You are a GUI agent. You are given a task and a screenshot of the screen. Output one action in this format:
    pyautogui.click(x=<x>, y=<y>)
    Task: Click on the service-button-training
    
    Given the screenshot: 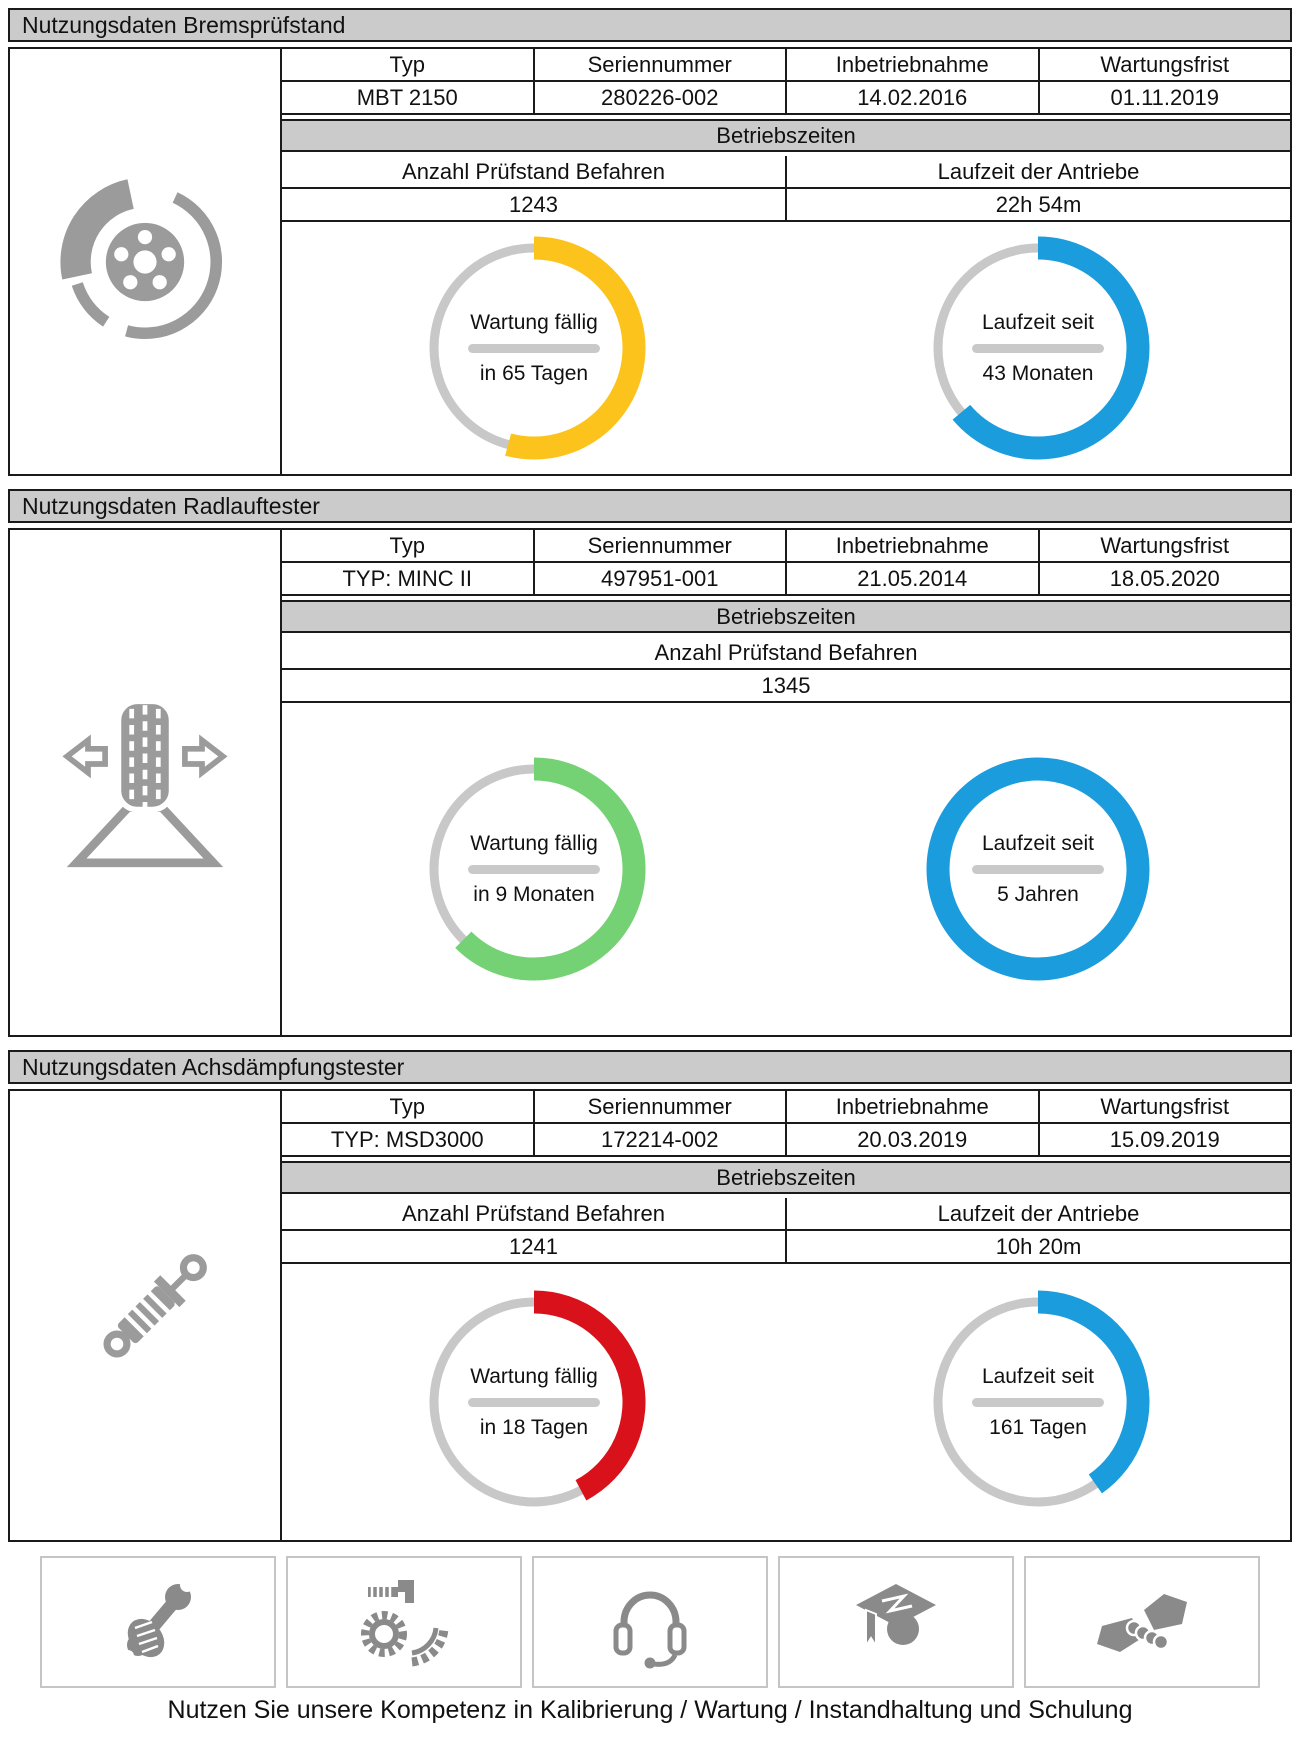 What is the action you would take?
    pyautogui.click(x=896, y=1622)
    